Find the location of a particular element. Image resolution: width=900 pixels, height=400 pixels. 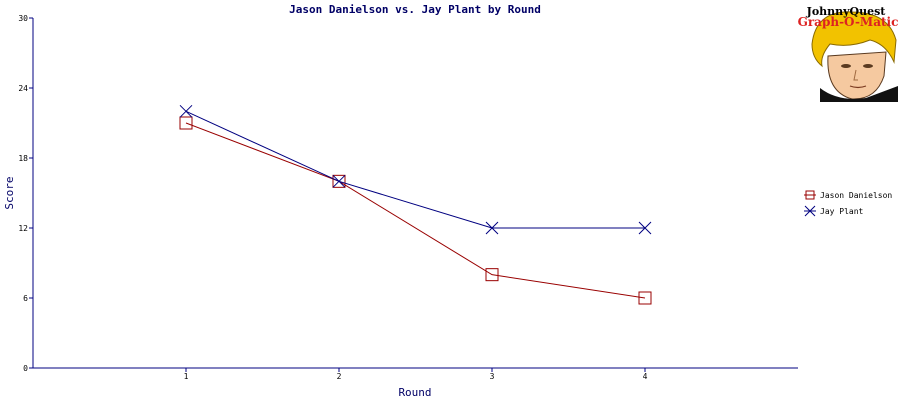

x-tick-label: 3 is located at coordinates (492, 376).